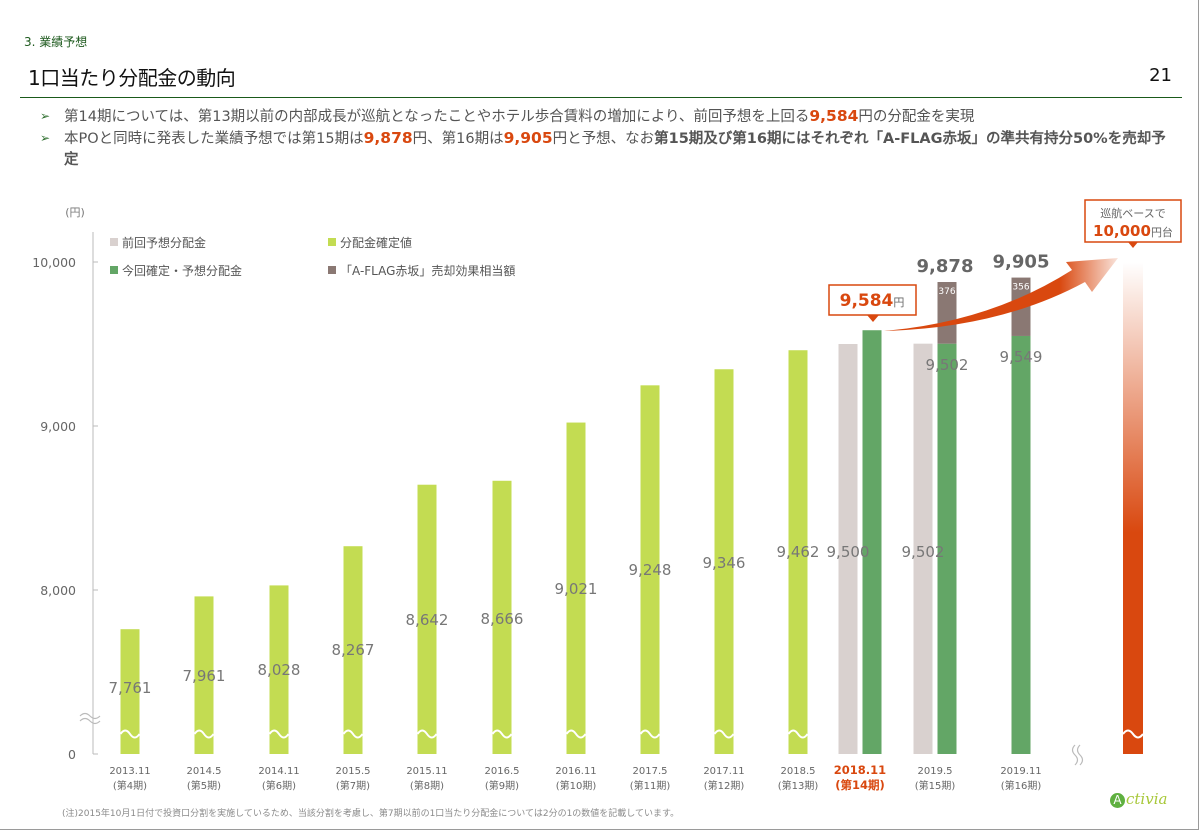 This screenshot has width=1200, height=831. I want to click on x-tick-label: 2019.11, so click(1020, 771).